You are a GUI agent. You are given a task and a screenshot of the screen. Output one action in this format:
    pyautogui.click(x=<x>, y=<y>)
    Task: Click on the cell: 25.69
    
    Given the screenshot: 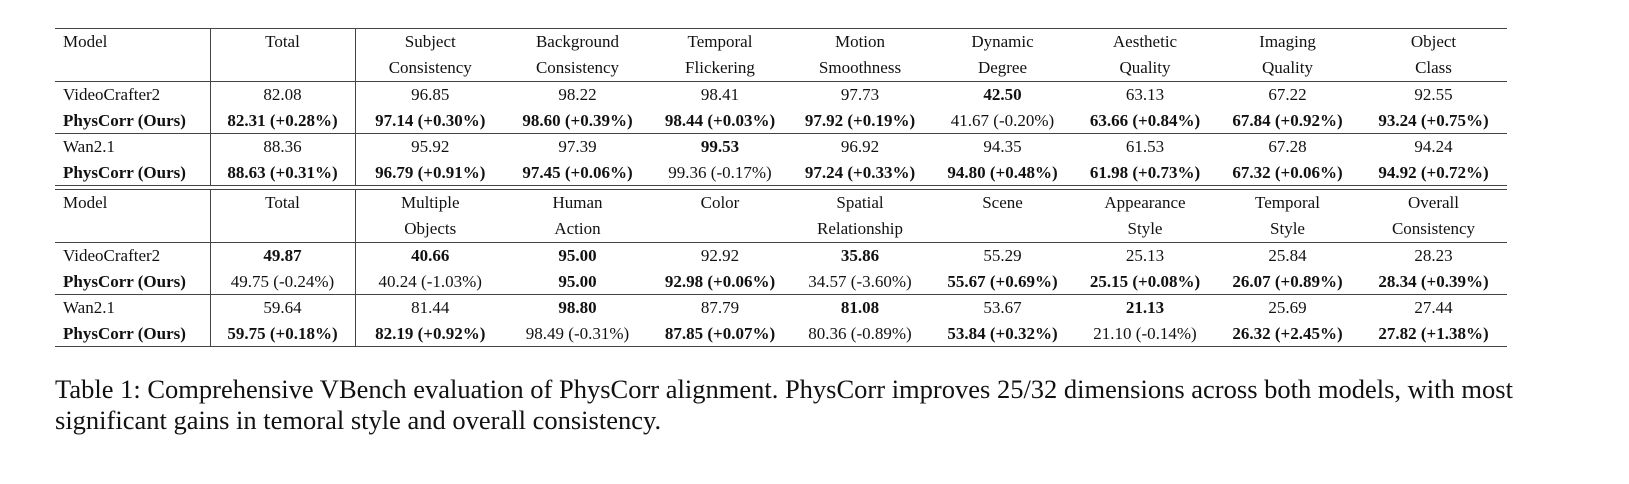 What is the action you would take?
    pyautogui.click(x=1287, y=308)
    